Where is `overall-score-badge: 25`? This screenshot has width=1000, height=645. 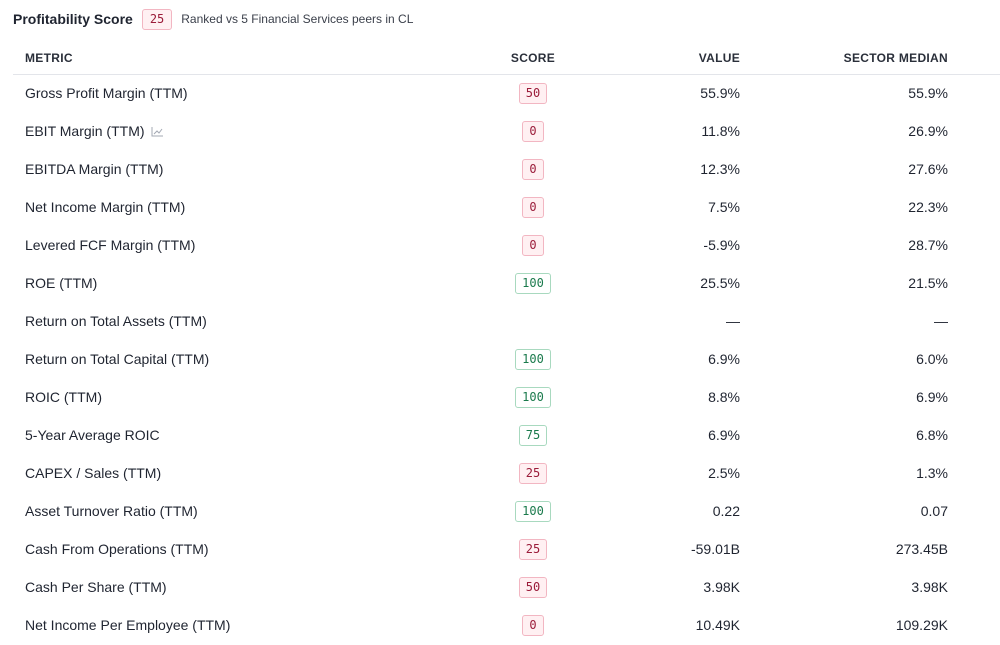 overall-score-badge: 25 is located at coordinates (157, 19).